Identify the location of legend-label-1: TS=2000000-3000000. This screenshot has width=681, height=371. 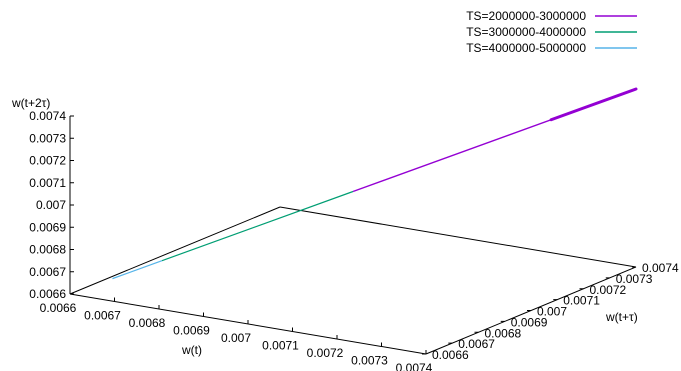
(526, 16).